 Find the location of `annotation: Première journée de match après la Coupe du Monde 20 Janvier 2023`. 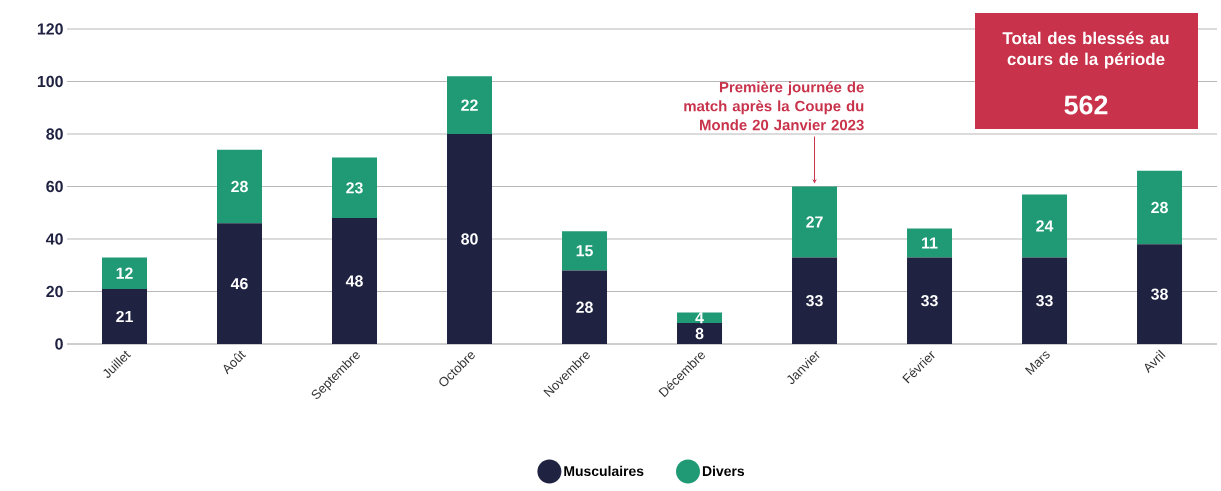

annotation: Première journée de match après la Coupe du Monde 20 Janvier 2023 is located at coordinates (774, 106).